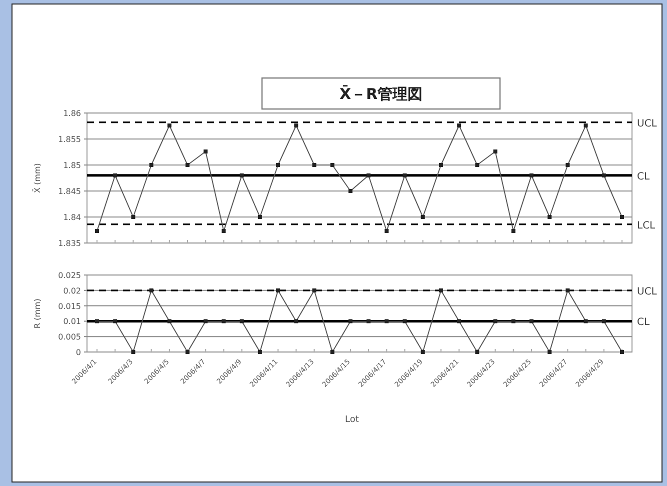 The height and width of the screenshot is (486, 667). Describe the element at coordinates (352, 420) in the screenshot. I see `x-axis-title: Lot` at that location.